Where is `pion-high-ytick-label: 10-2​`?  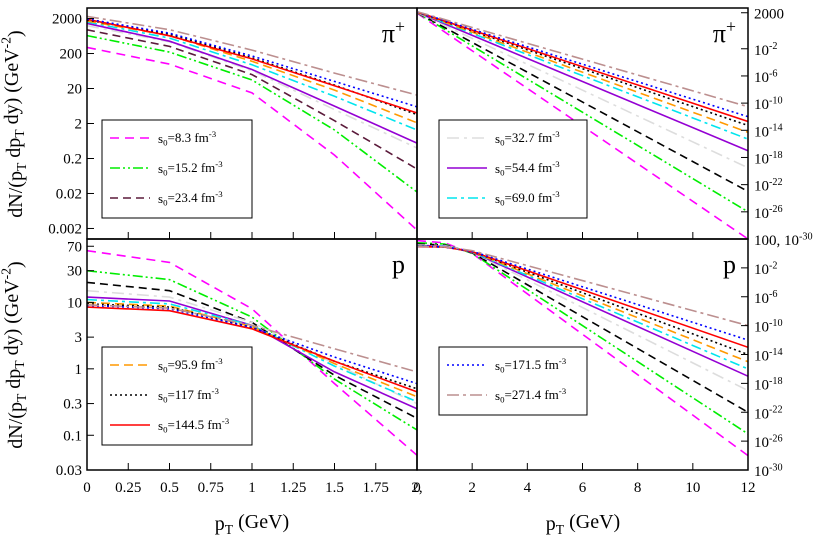
pion-high-ytick-label: 10-2​ is located at coordinates (766, 50).